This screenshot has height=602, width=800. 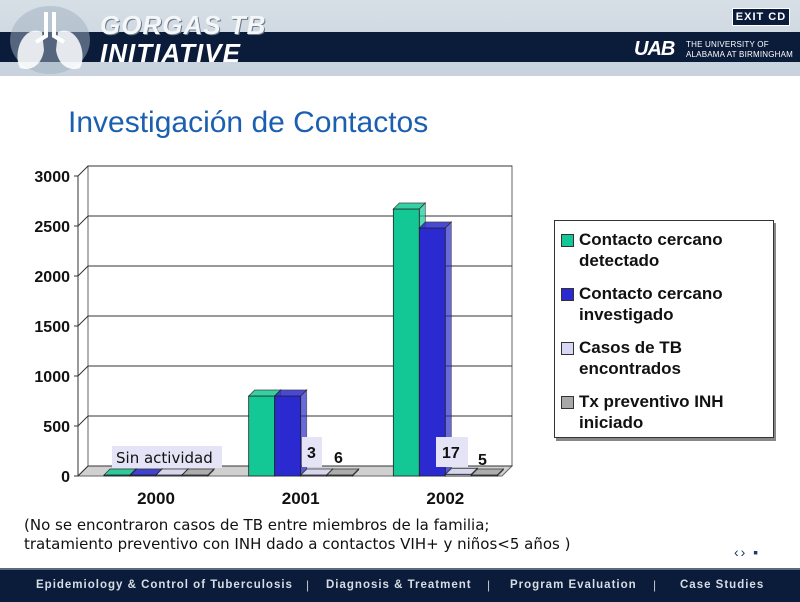 I want to click on legend-label-cases: Casos de TB encontrados, so click(x=630, y=358).